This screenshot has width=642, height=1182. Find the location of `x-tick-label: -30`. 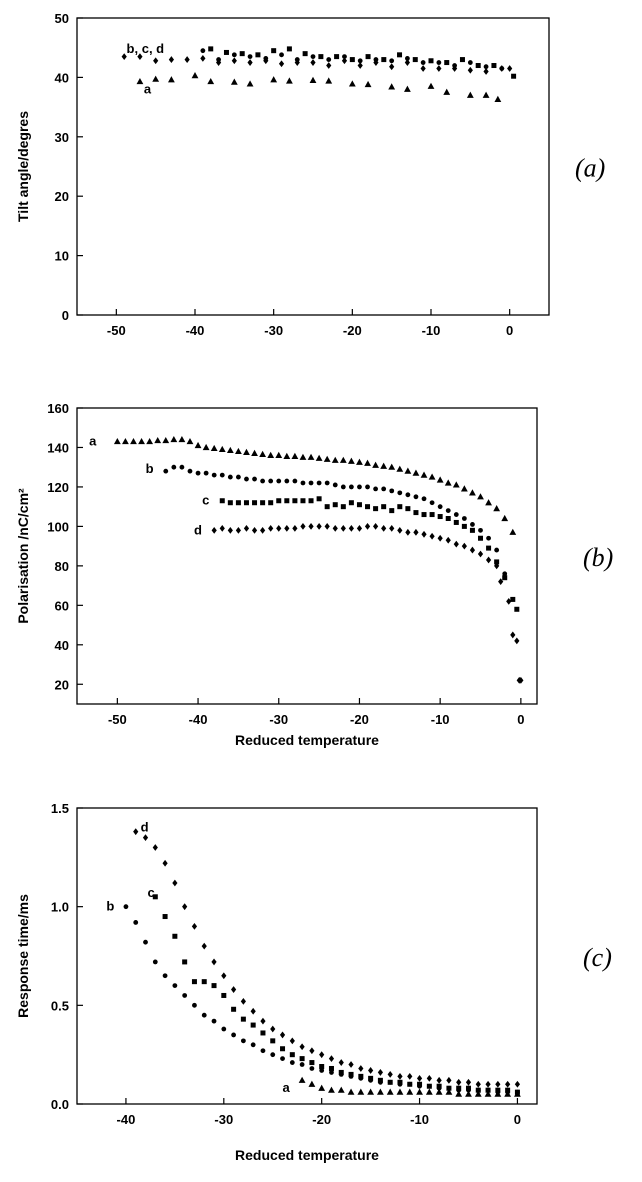

x-tick-label: -30 is located at coordinates (273, 330).